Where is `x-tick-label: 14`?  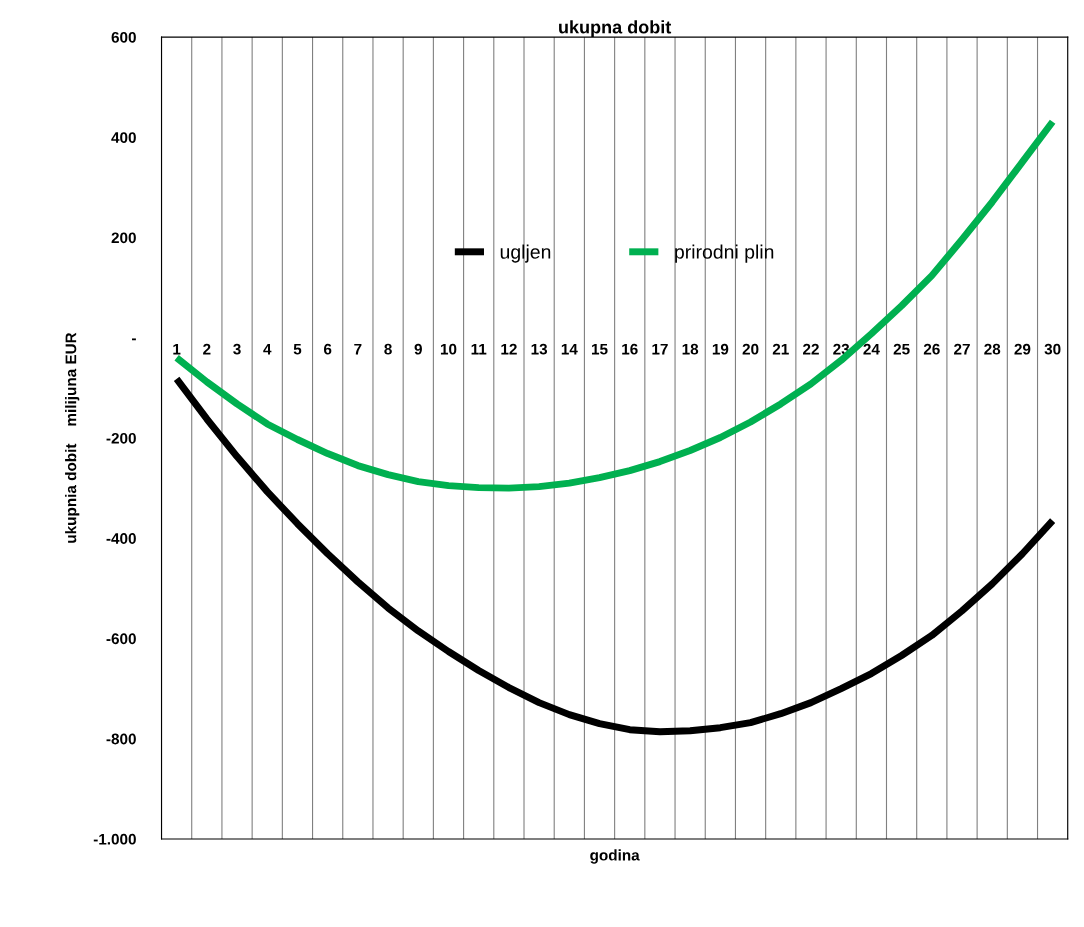 x-tick-label: 14 is located at coordinates (569, 349).